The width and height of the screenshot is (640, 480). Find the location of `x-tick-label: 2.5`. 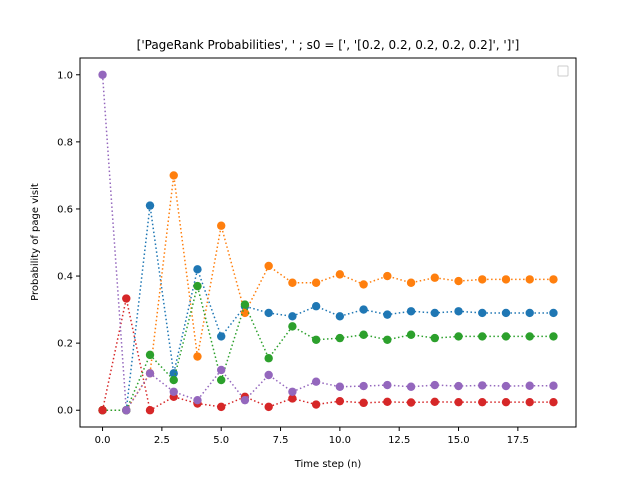

x-tick-label: 2.5 is located at coordinates (162, 440).